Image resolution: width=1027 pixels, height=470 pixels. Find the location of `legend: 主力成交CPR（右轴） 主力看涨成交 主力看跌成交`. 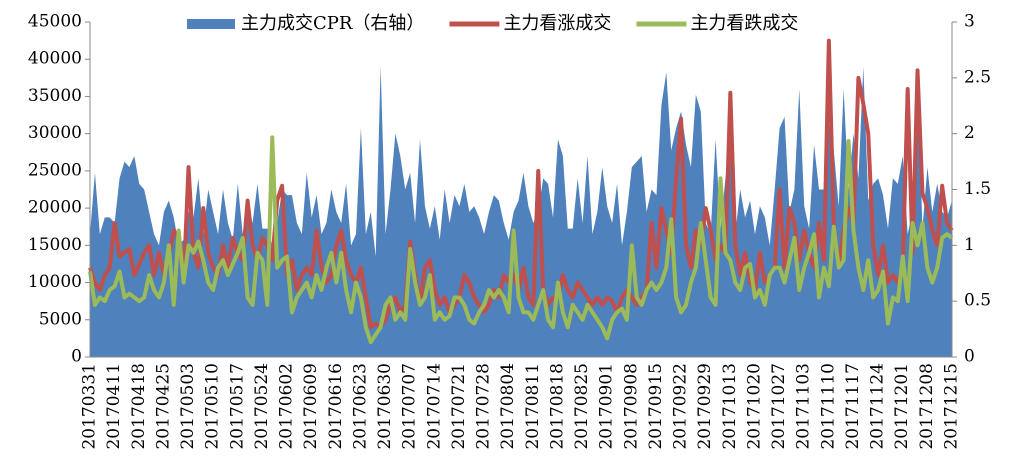

legend: 主力成交CPR（右轴） 主力看涨成交 主力看跌成交 is located at coordinates (492, 23).